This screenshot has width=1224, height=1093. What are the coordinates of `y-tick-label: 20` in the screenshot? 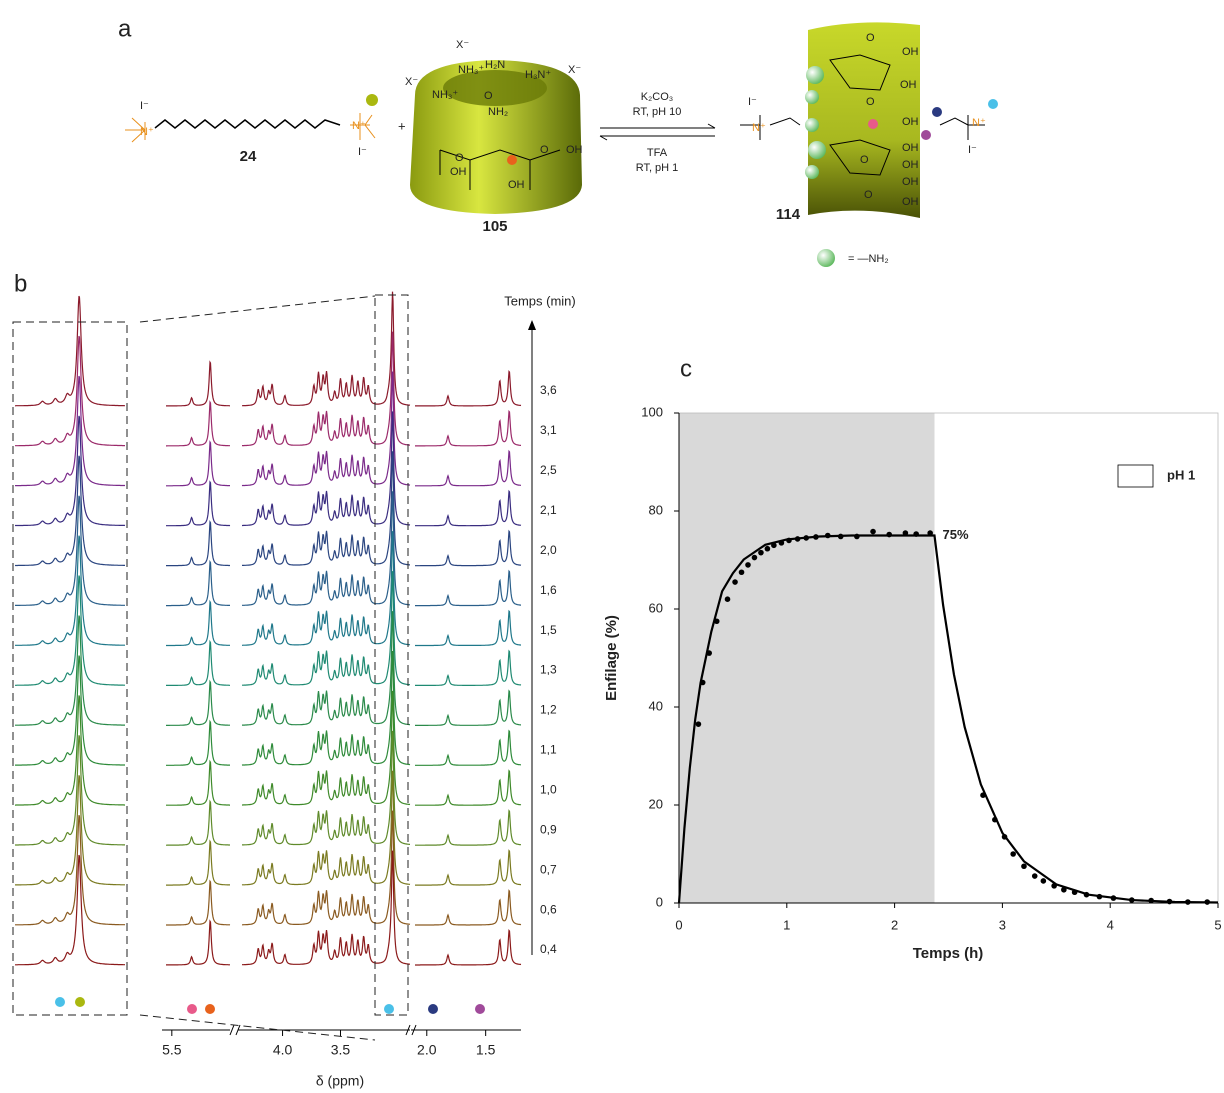 It's located at (656, 803).